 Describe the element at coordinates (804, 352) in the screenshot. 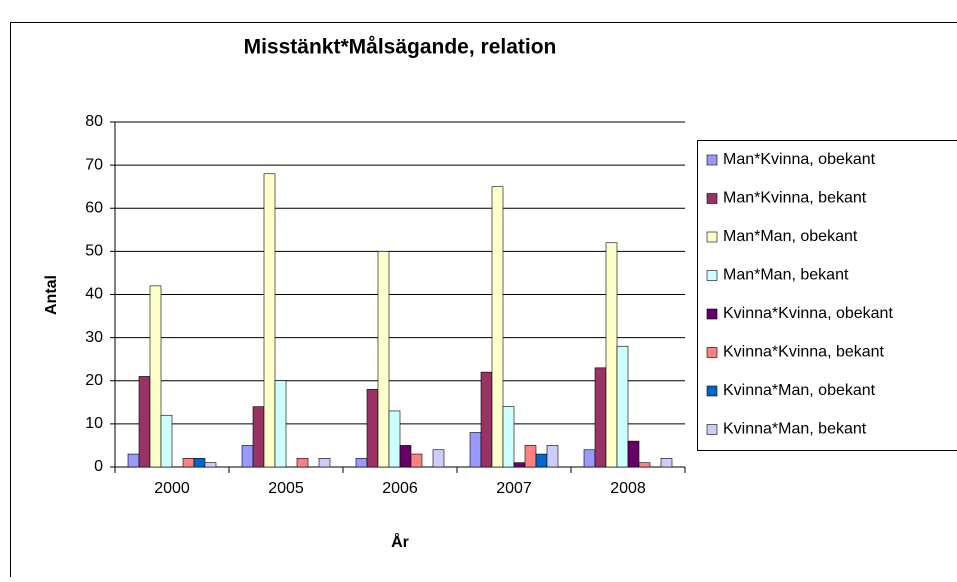

I see `legend-label: Kvinna*Kvinna, bekant` at that location.